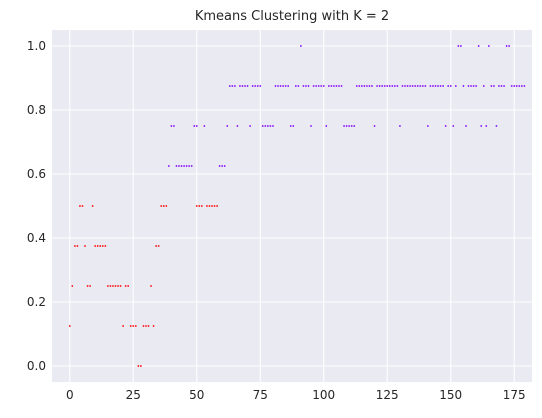  Describe the element at coordinates (36, 206) in the screenshot. I see `y-tick-labels: 0.0 0.2 0.4 0.6 0.8 1.0` at that location.